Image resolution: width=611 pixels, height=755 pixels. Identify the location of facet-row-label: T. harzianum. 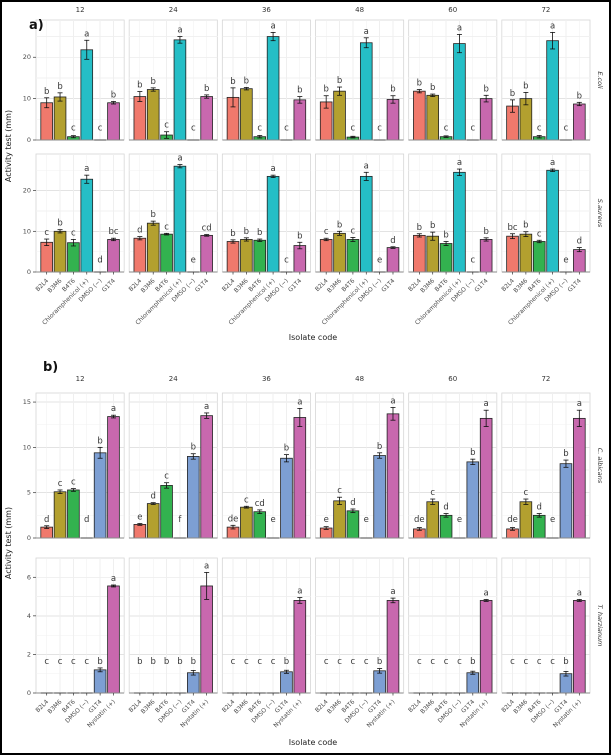
(600, 626).